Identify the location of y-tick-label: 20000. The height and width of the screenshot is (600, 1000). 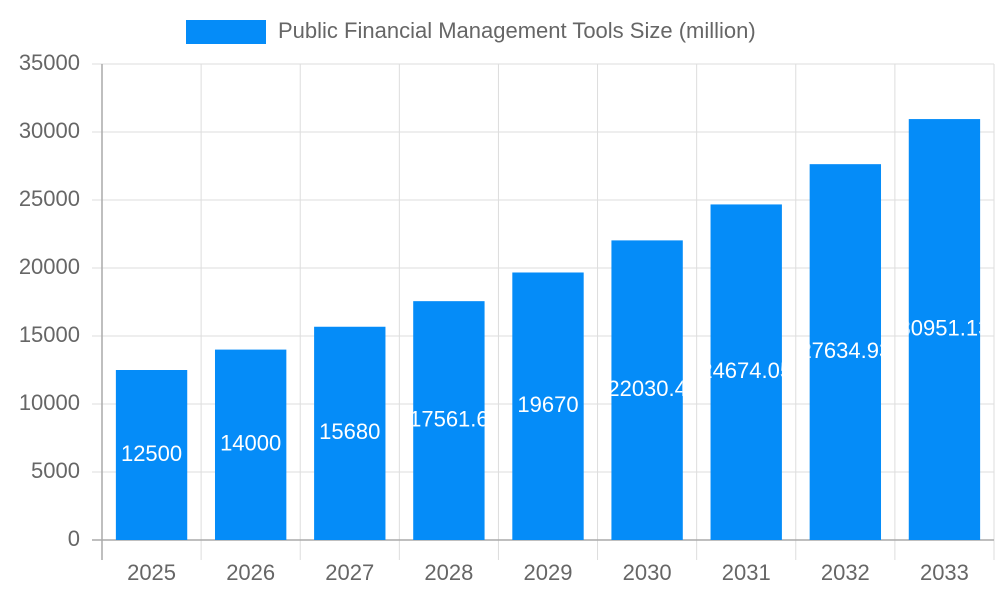
(49, 266).